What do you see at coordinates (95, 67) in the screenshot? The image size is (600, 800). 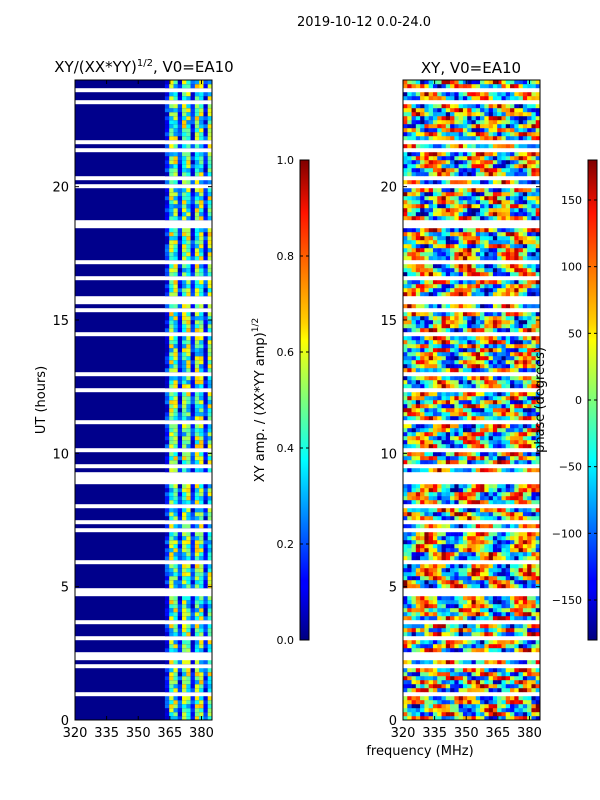 I see `left-title-main: XY/(XX*YY)` at bounding box center [95, 67].